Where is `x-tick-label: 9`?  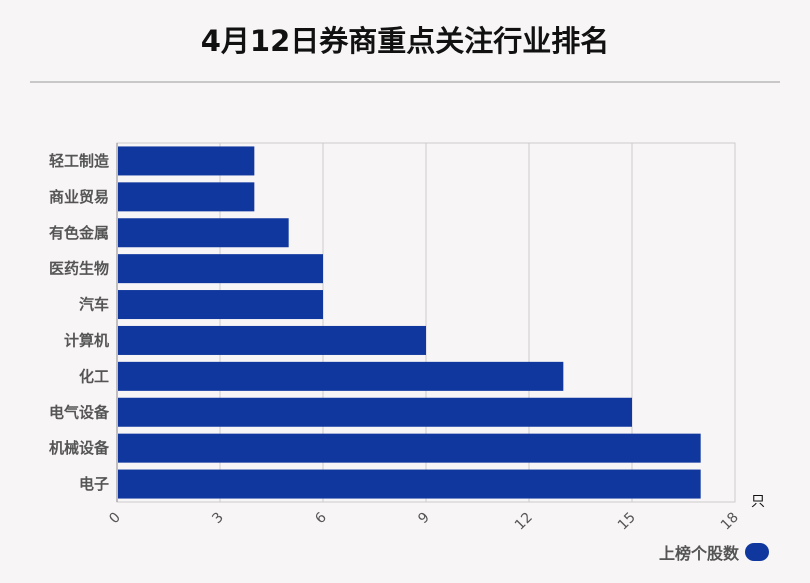
x-tick-label: 9 is located at coordinates (424, 519).